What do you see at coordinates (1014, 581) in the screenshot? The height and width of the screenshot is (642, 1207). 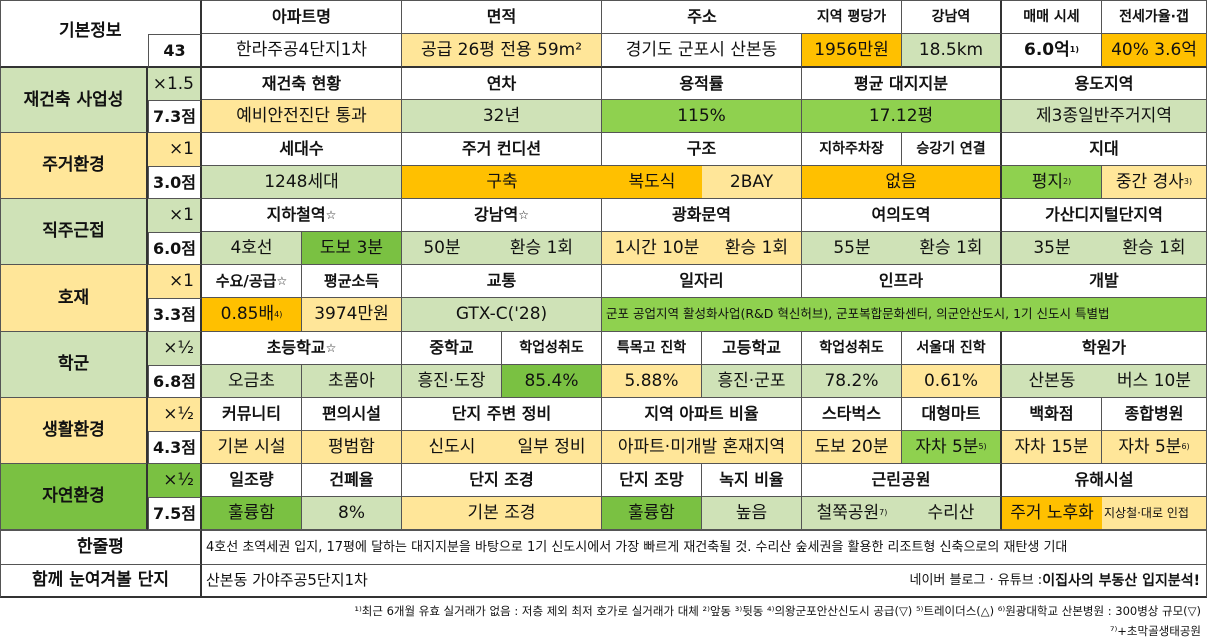 I see `source-credit: 네이버 블로그 · 유튜브 : 이집사의 부동산 입지분석!` at bounding box center [1014, 581].